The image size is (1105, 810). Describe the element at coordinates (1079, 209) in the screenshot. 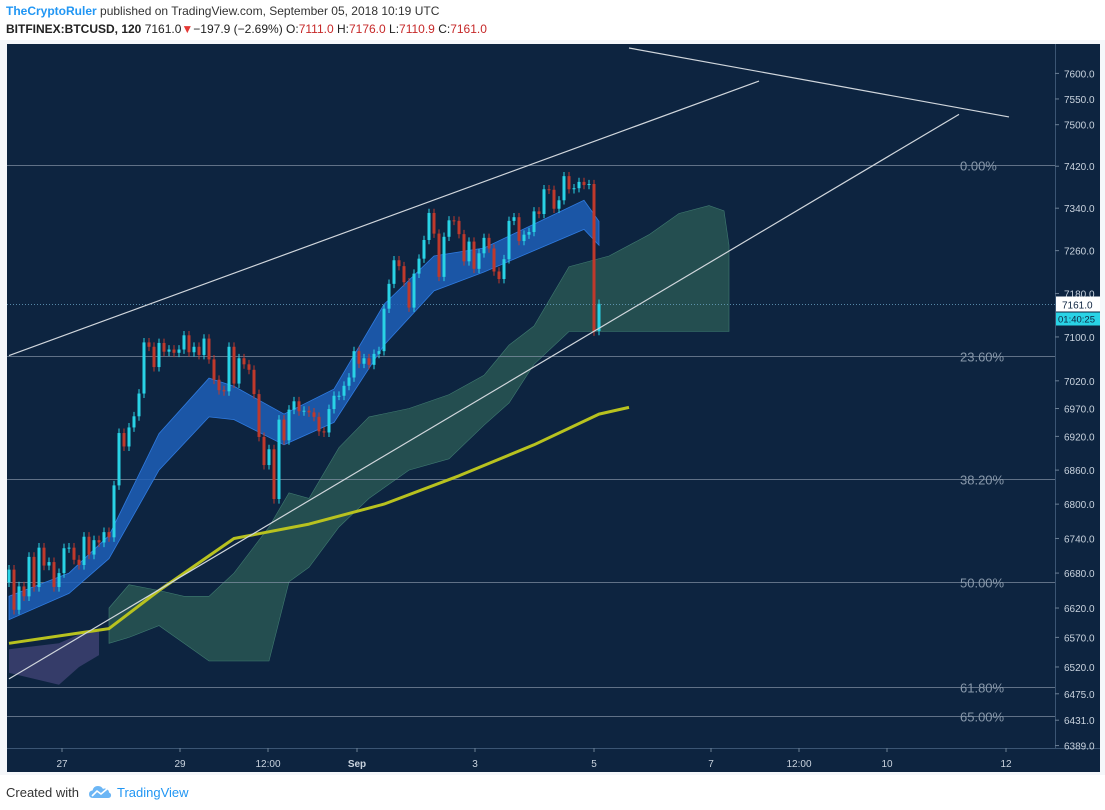

I see `y-tick-label-4: 7340.0` at that location.